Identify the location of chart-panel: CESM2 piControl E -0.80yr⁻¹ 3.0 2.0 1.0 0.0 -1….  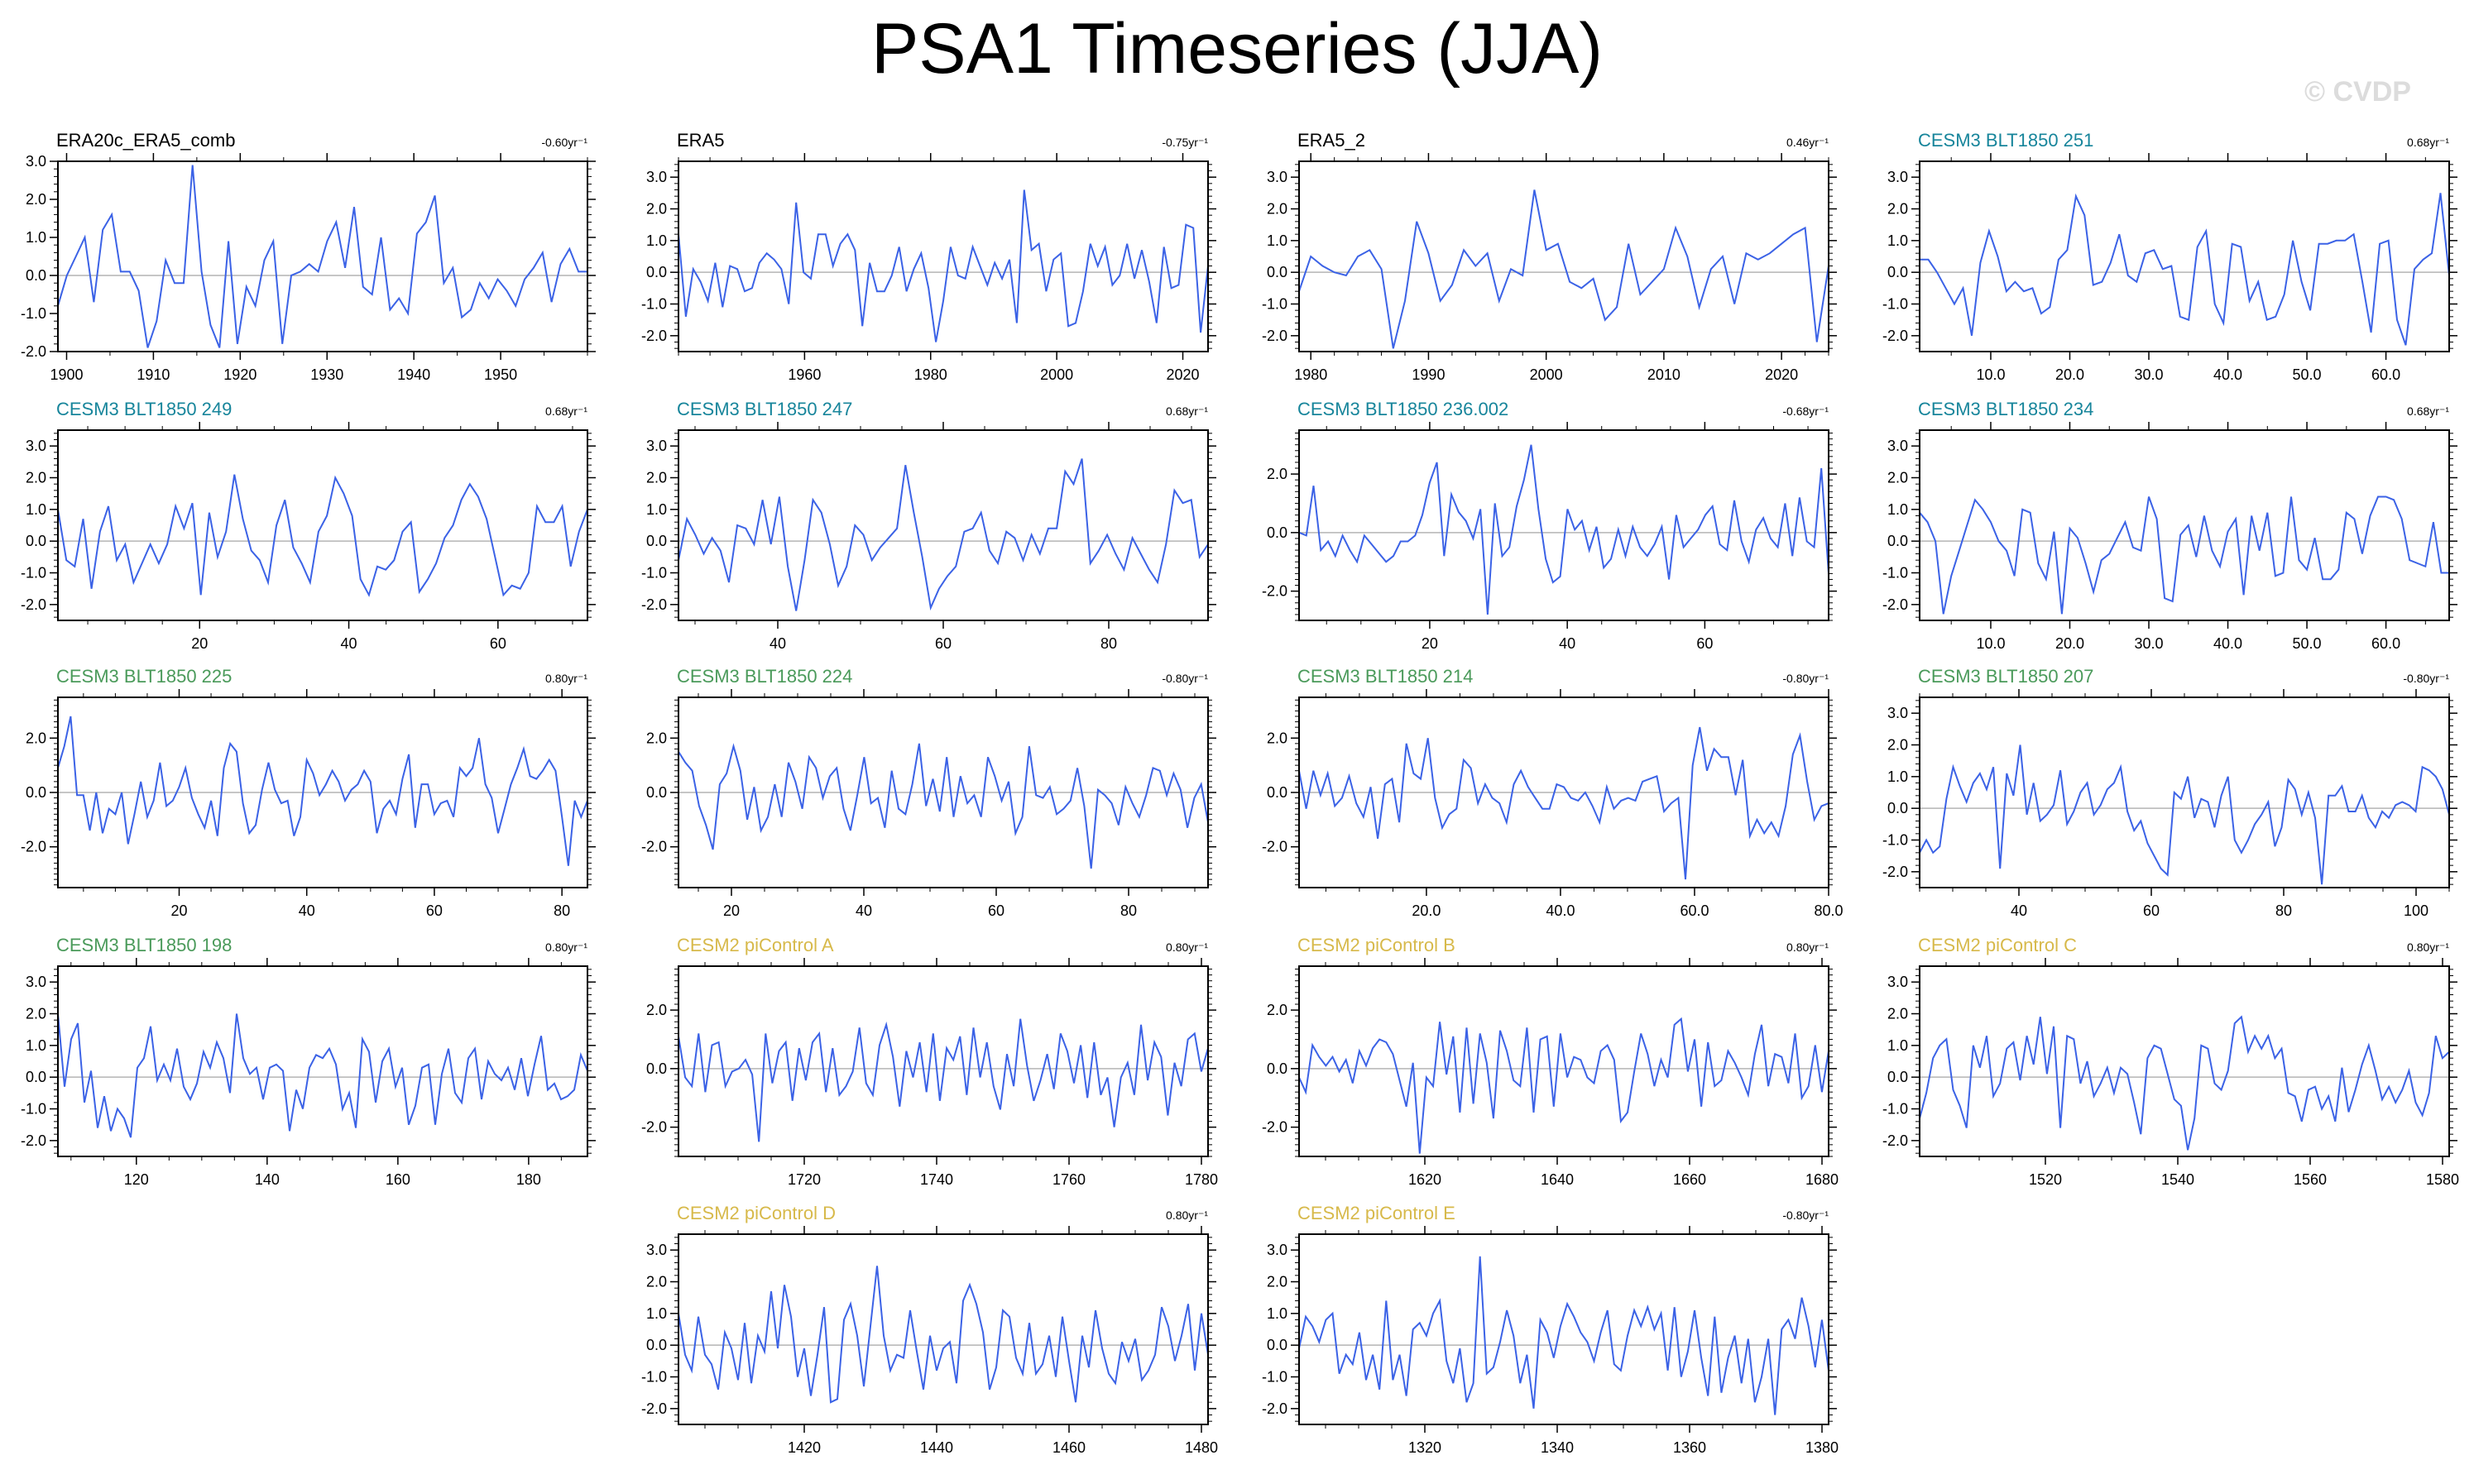
(1550, 1329).